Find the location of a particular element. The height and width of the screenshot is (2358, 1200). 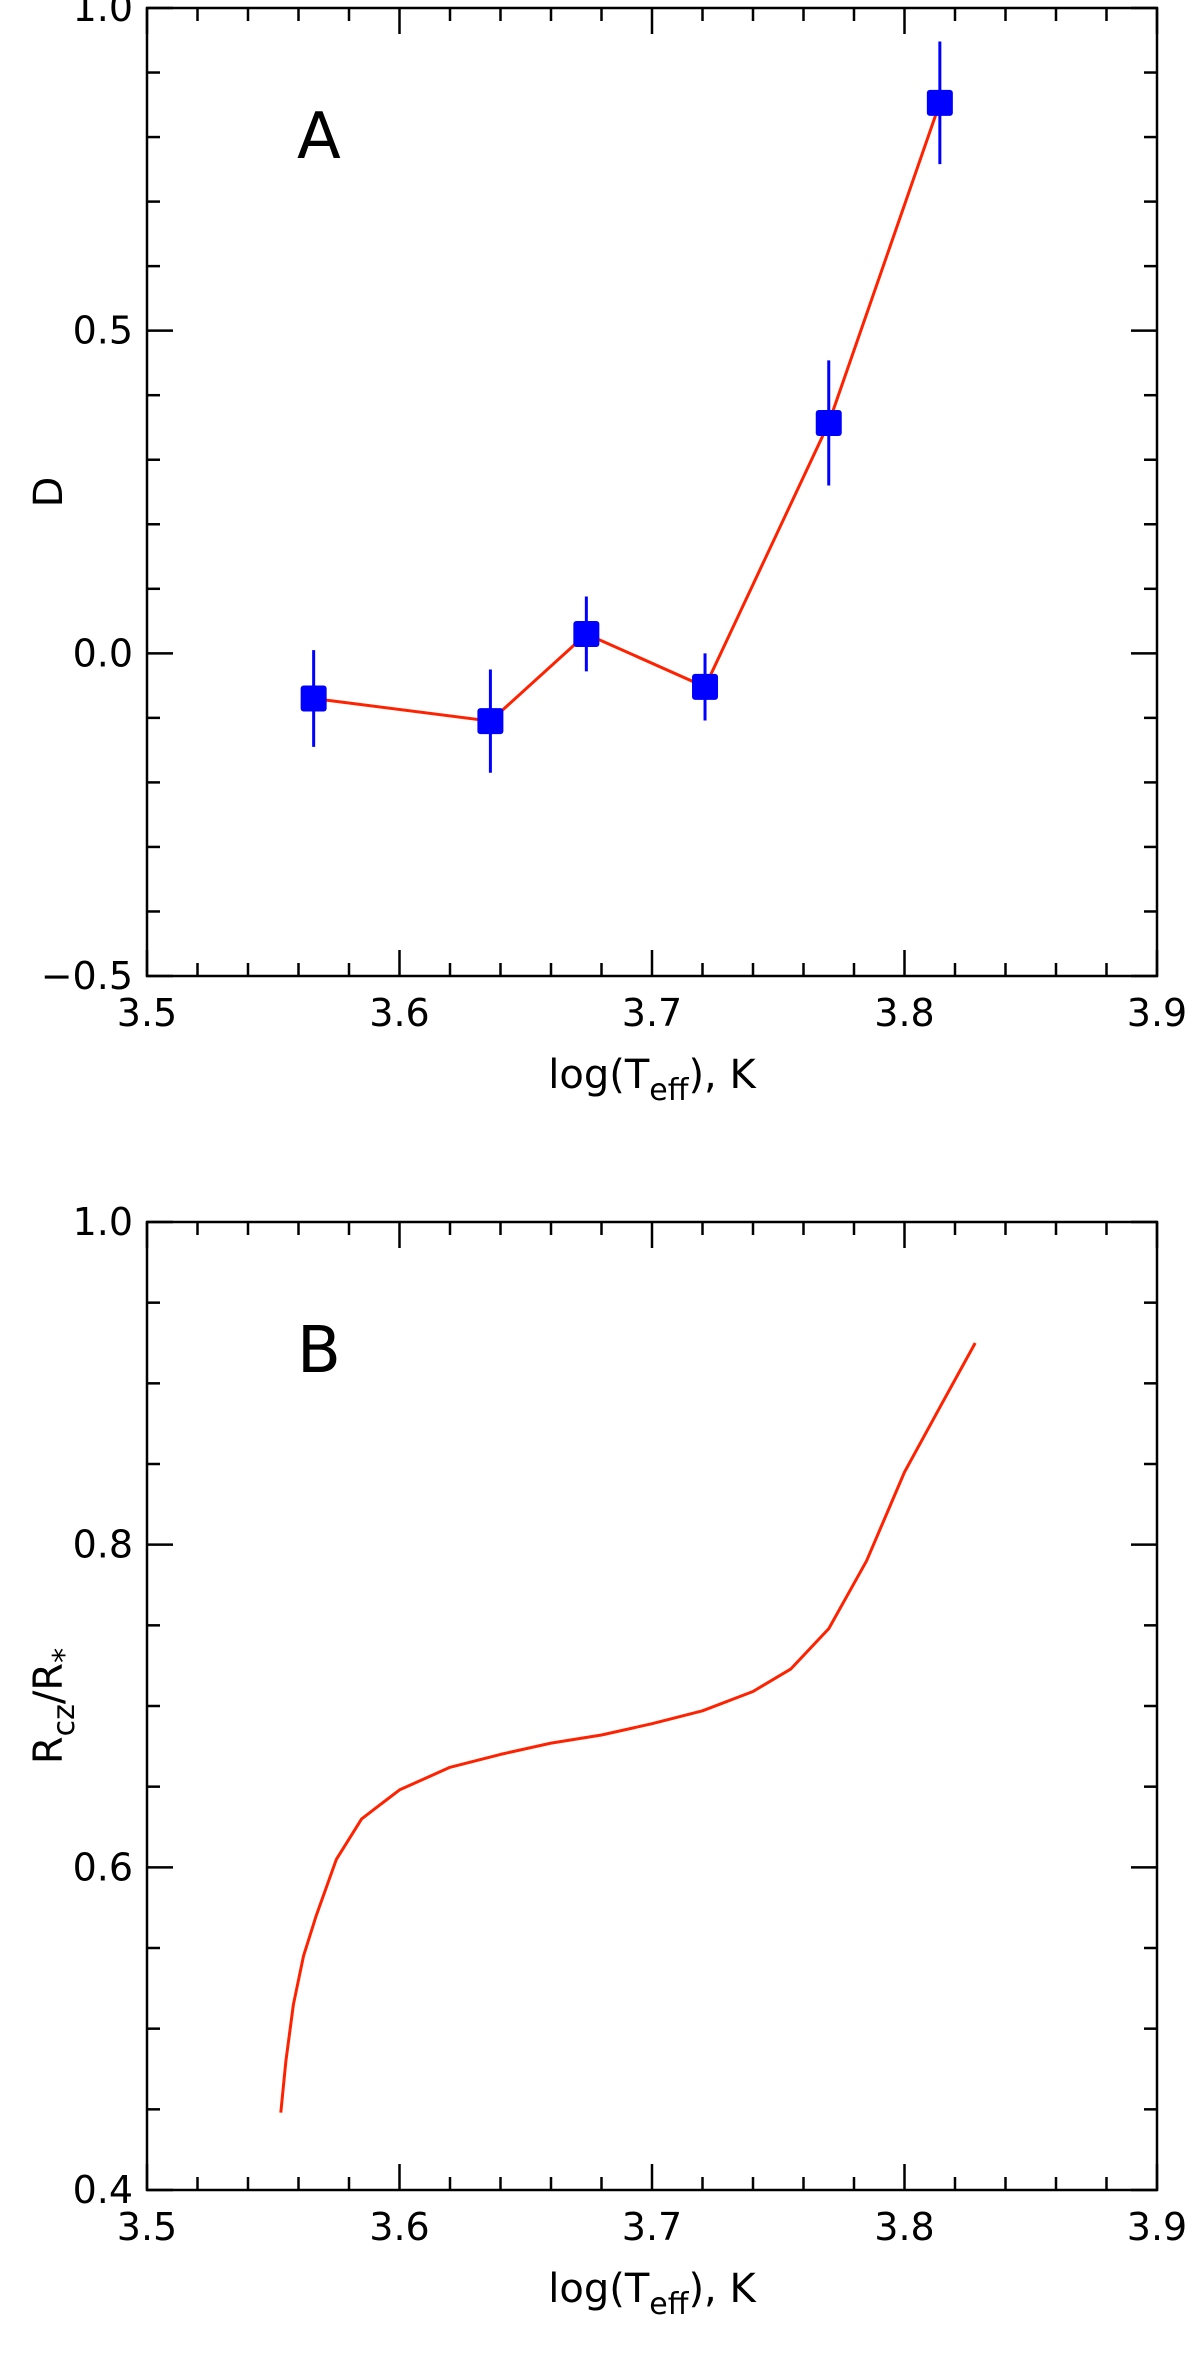

y-axis-title-main: R is located at coordinates (49, 1750).